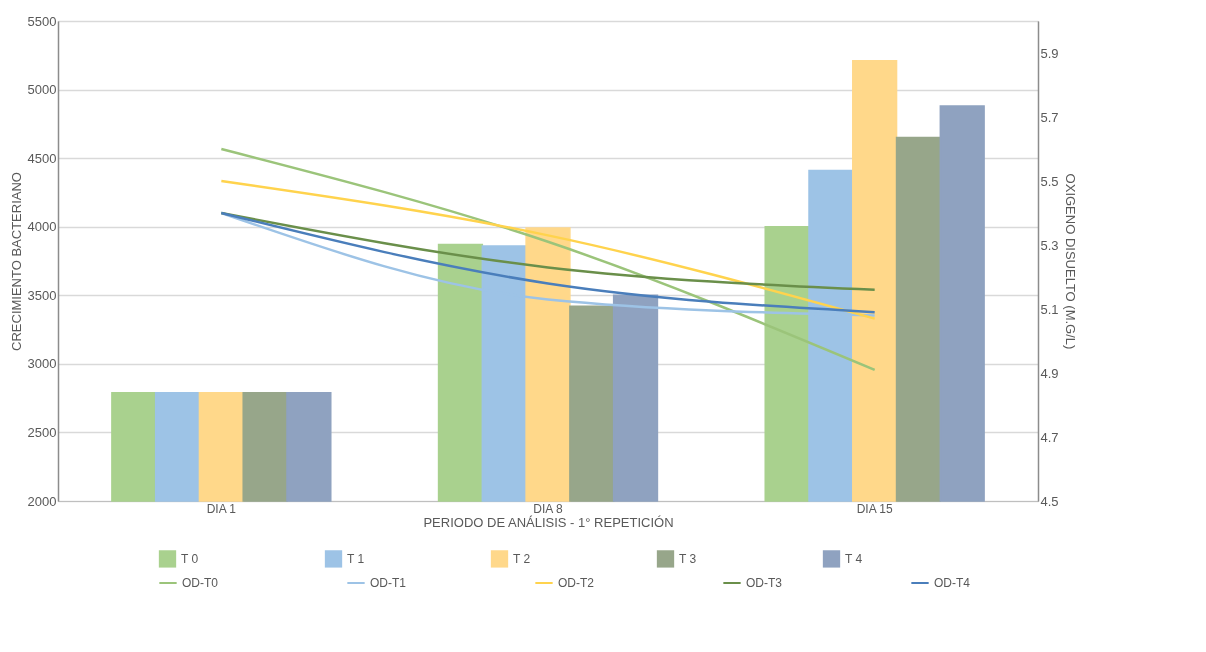 The width and height of the screenshot is (1206, 652). Describe the element at coordinates (42, 90) in the screenshot. I see `y-tick-label: 5000` at that location.